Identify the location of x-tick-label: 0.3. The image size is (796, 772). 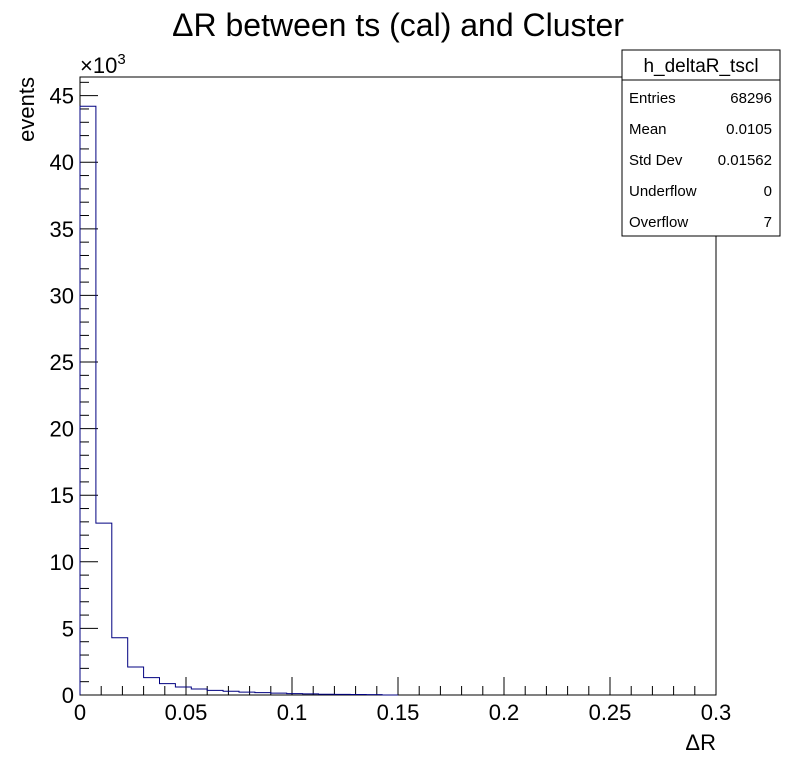
(716, 712).